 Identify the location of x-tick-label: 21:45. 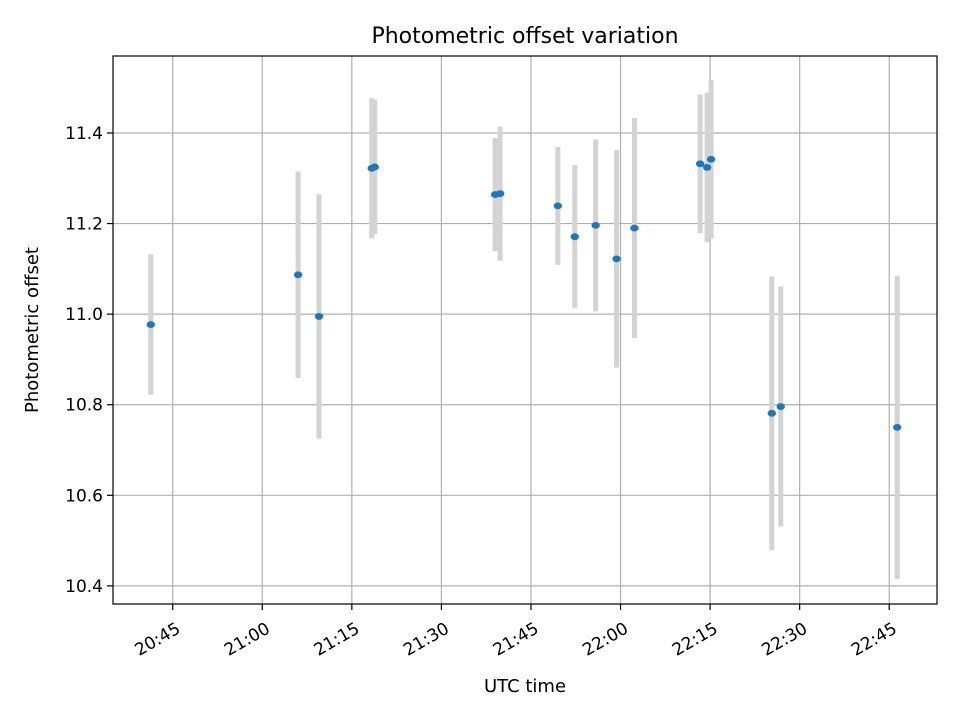
(516, 640).